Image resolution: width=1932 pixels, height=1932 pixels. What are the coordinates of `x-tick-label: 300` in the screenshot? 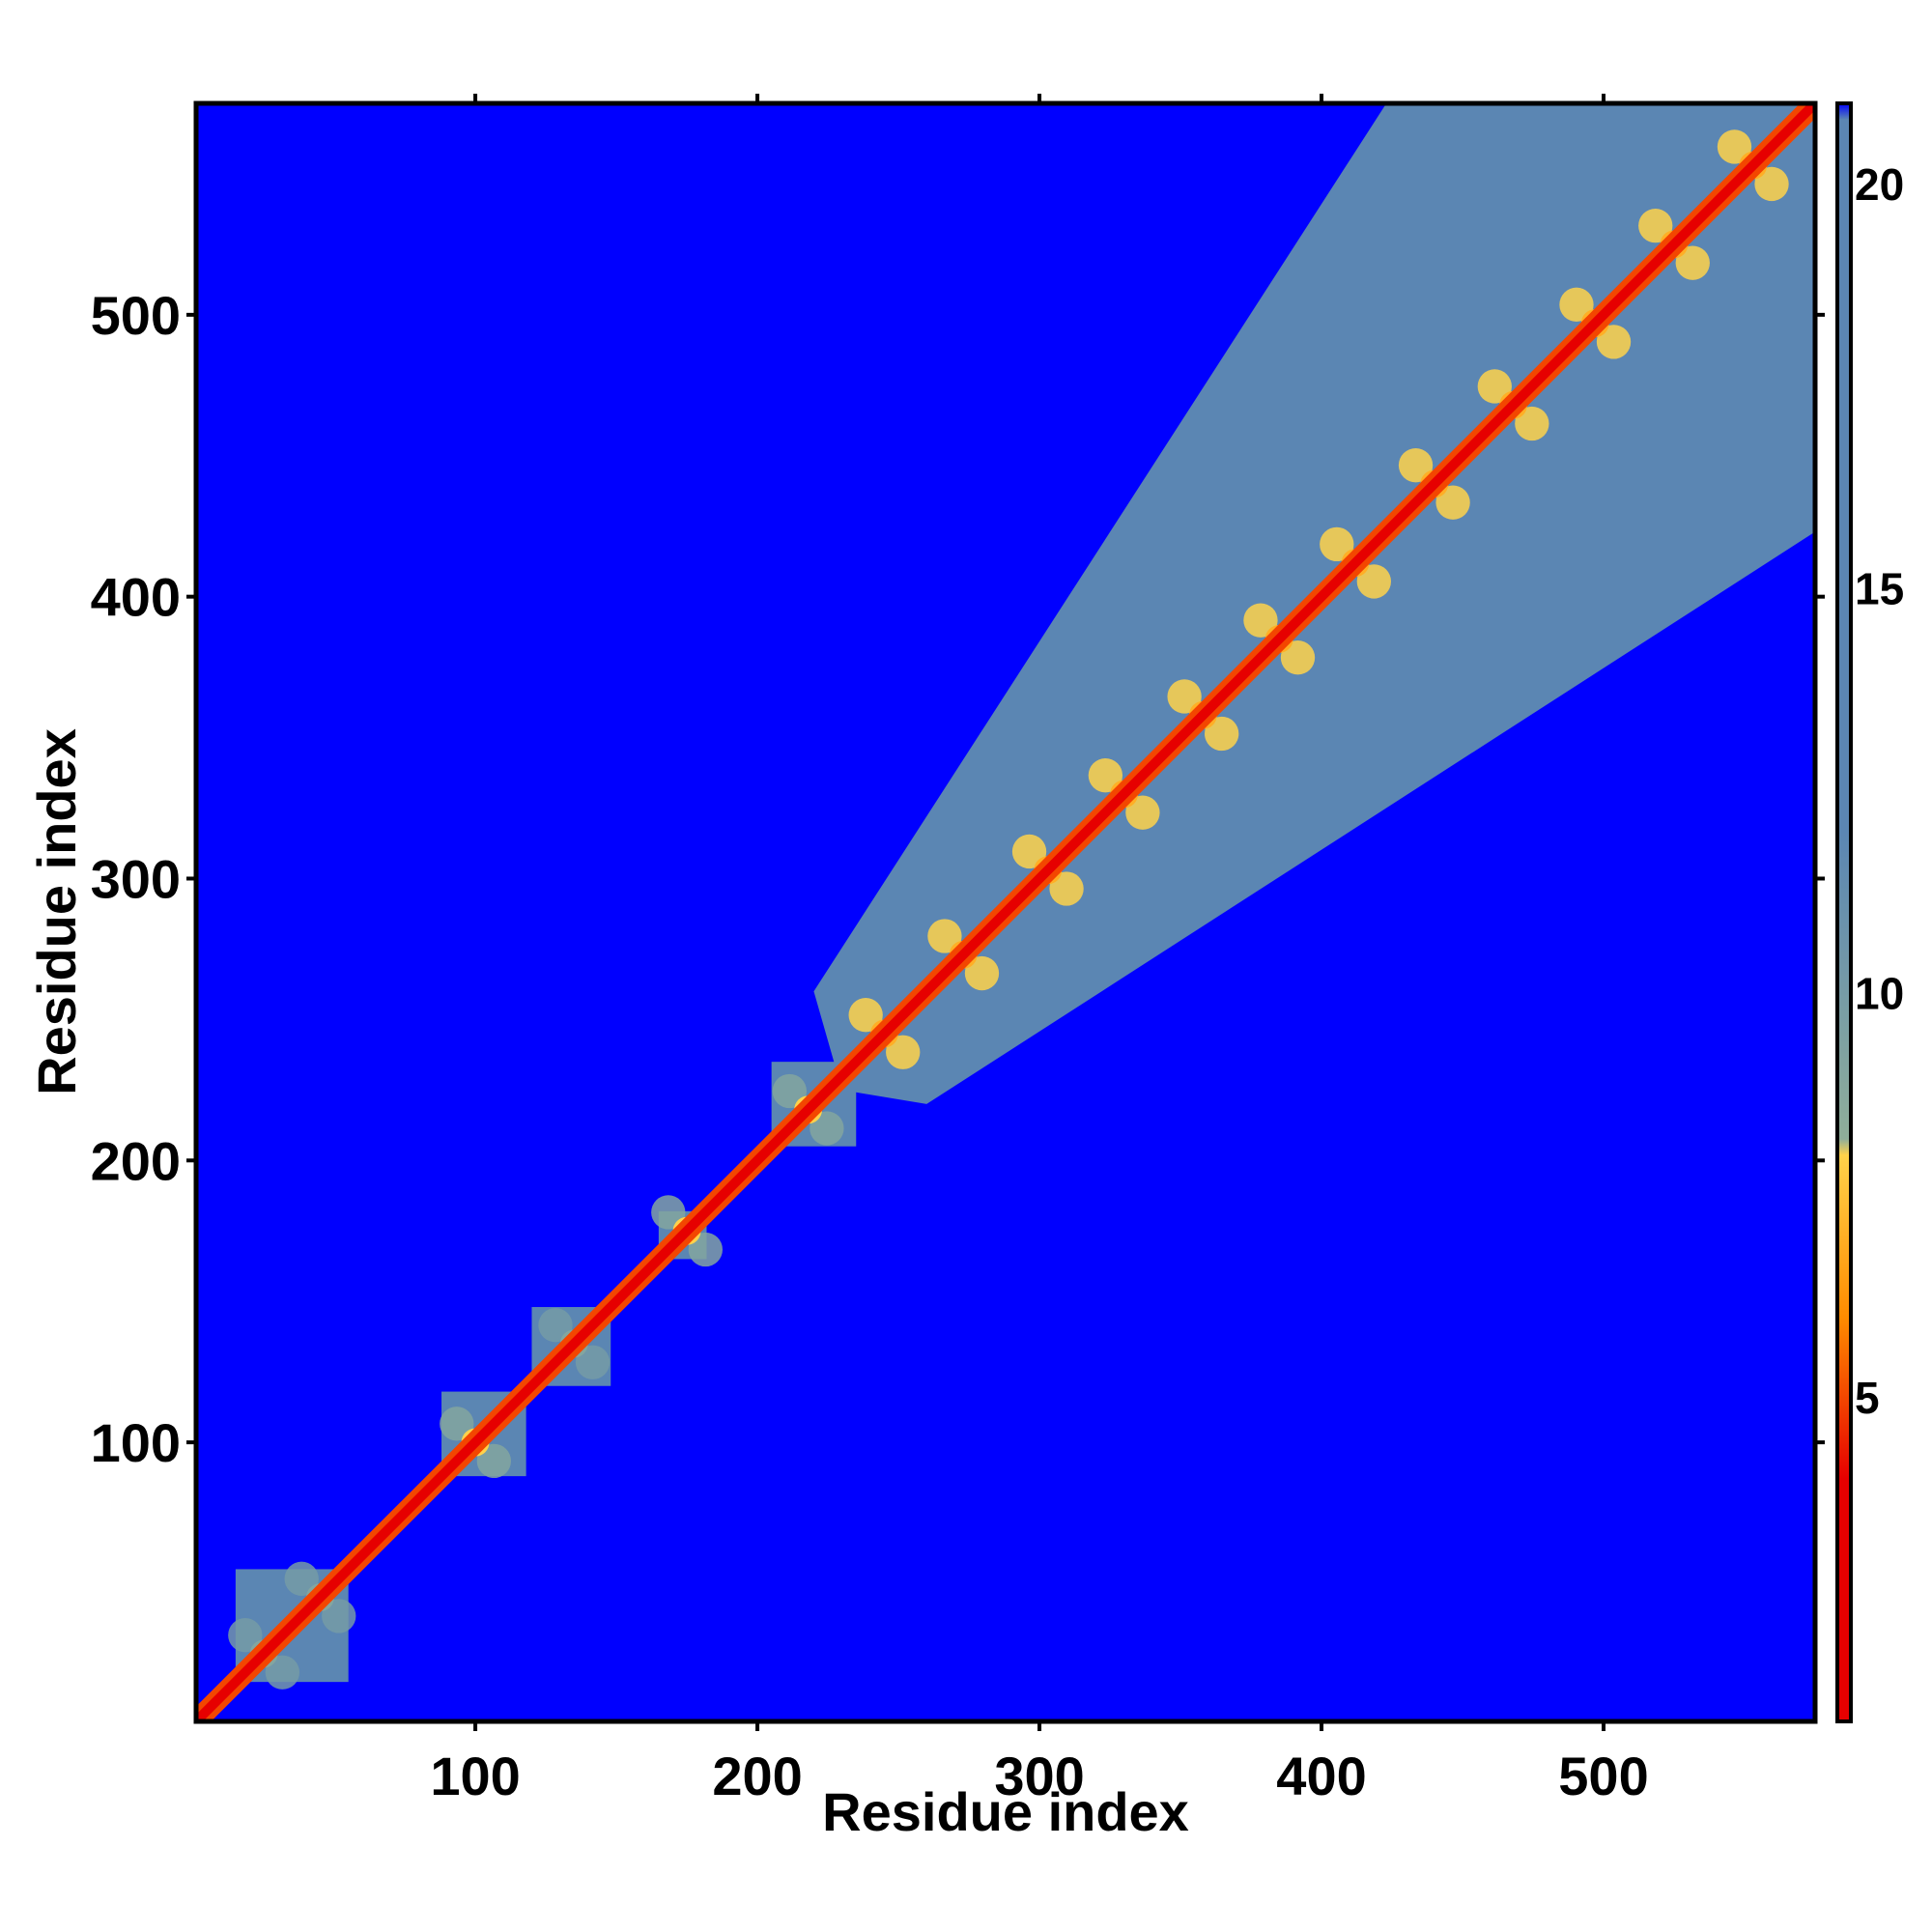 It's located at (1039, 1776).